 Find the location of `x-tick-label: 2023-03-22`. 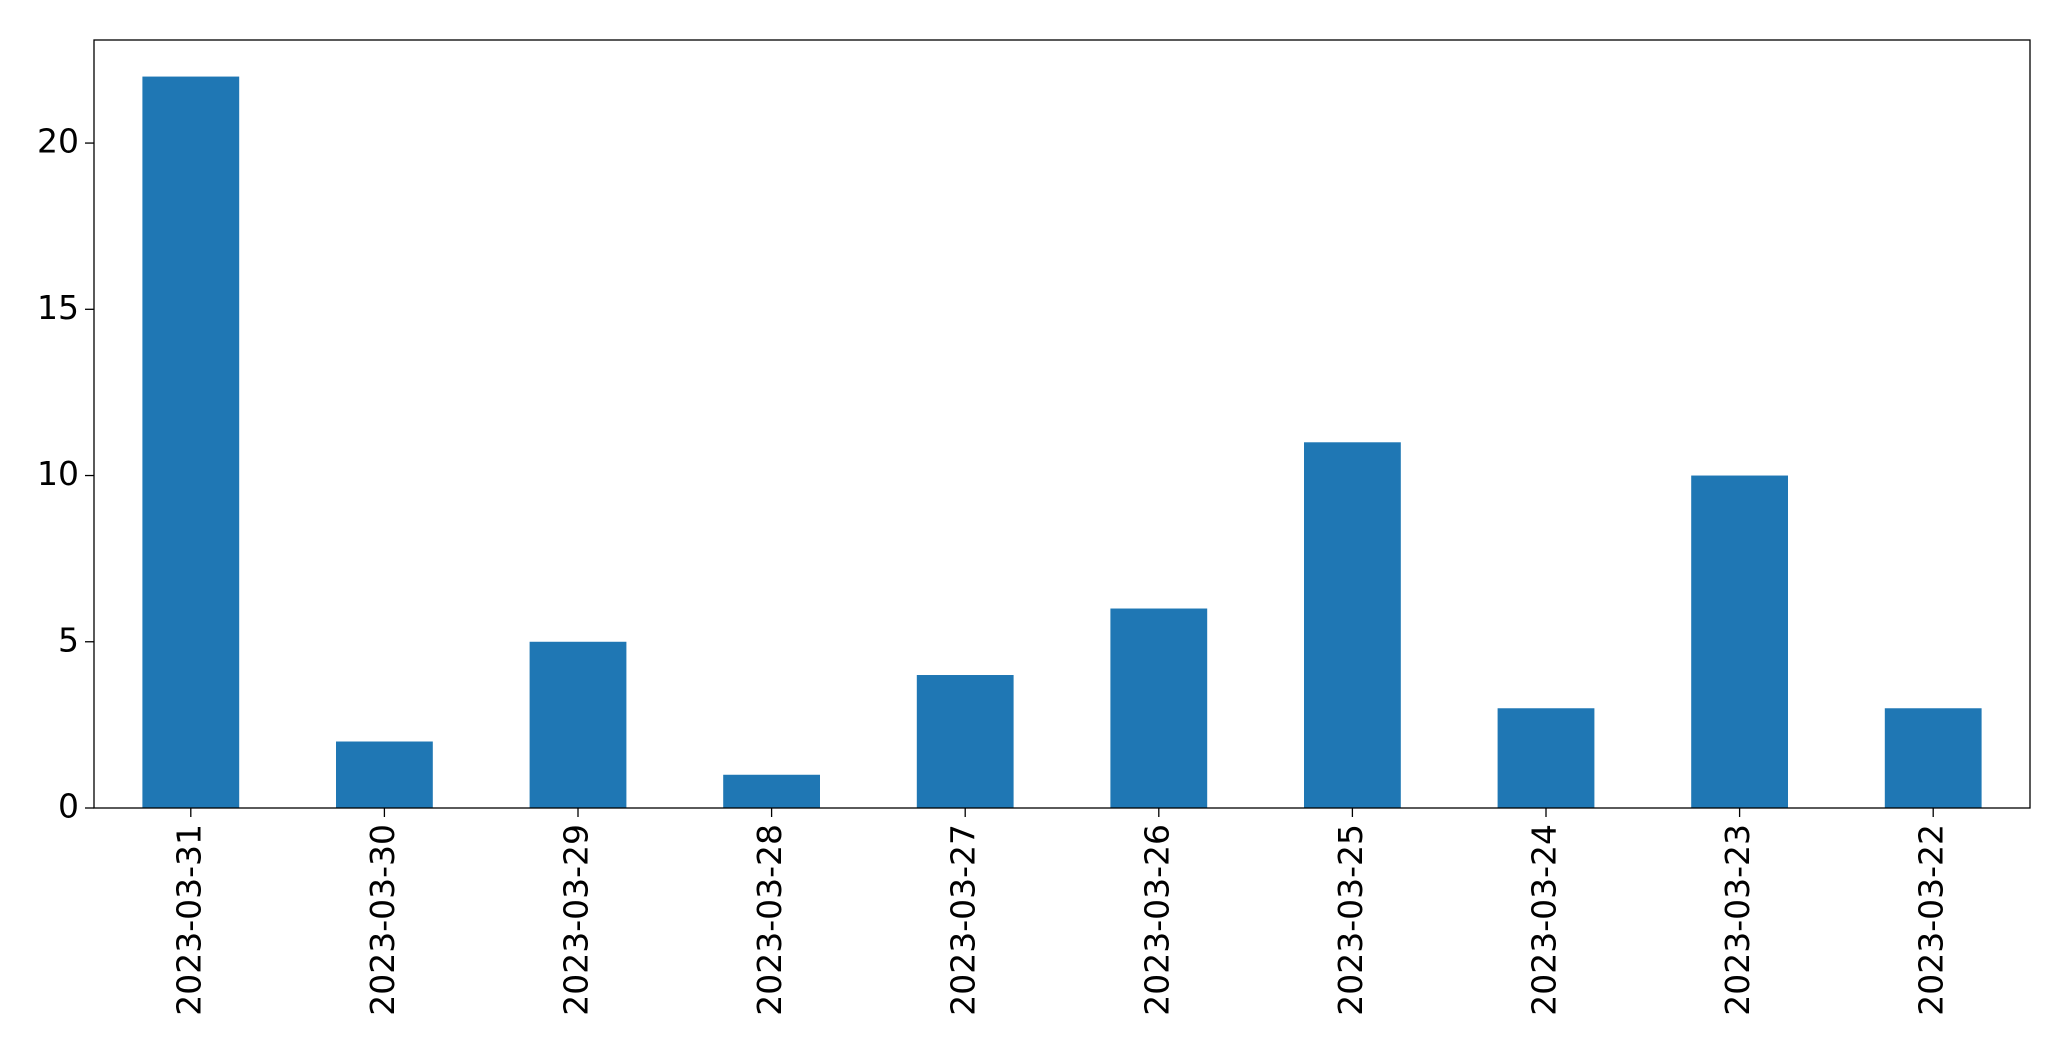

x-tick-label: 2023-03-22 is located at coordinates (1931, 920).